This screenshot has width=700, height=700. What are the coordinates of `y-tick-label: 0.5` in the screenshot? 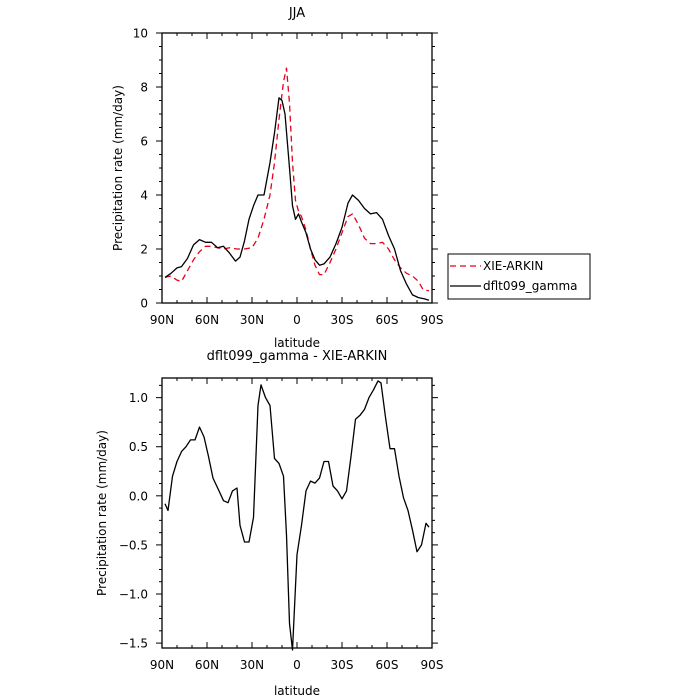 It's located at (138, 447).